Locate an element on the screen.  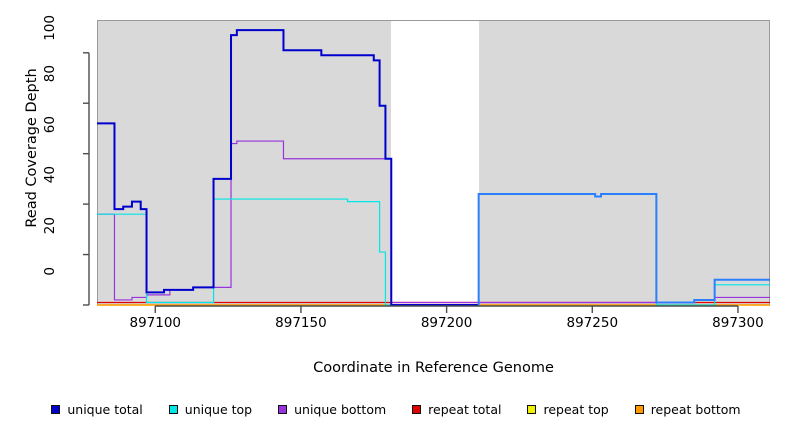
legend-label: unique bottom is located at coordinates (340, 409).